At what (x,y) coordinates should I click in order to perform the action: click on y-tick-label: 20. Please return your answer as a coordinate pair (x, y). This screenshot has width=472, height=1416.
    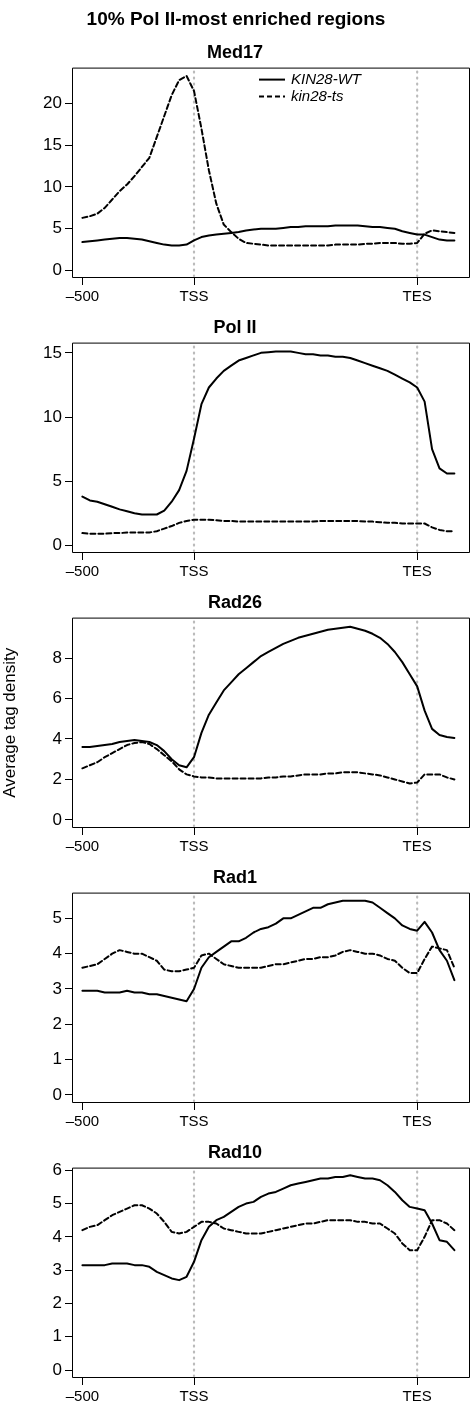
    Looking at the image, I should click on (52, 103).